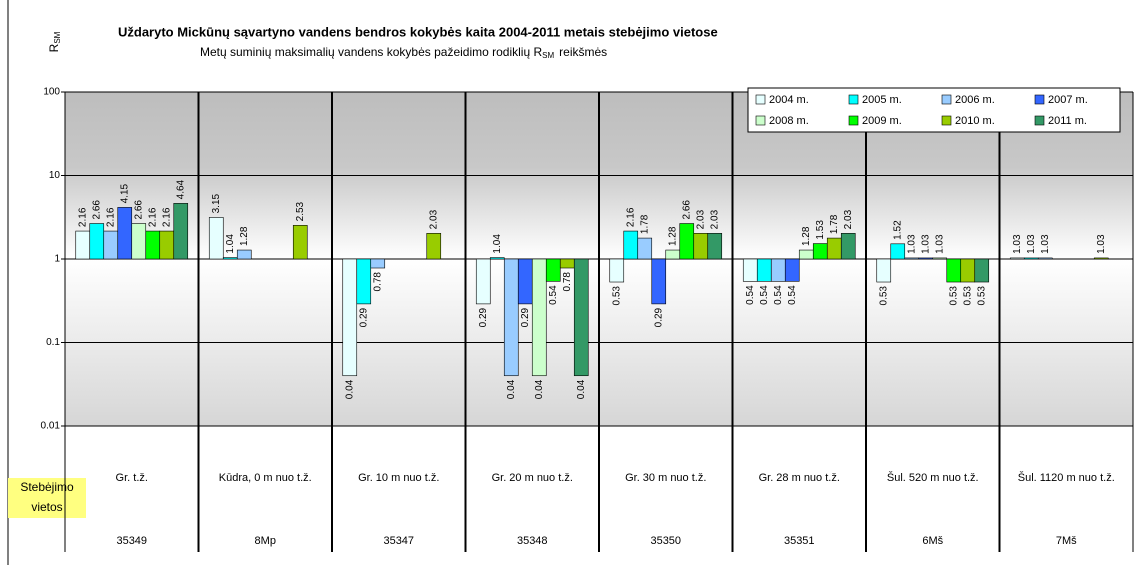 The image size is (1134, 570). Describe the element at coordinates (46, 507) in the screenshot. I see `category-axis-label: vietos` at that location.